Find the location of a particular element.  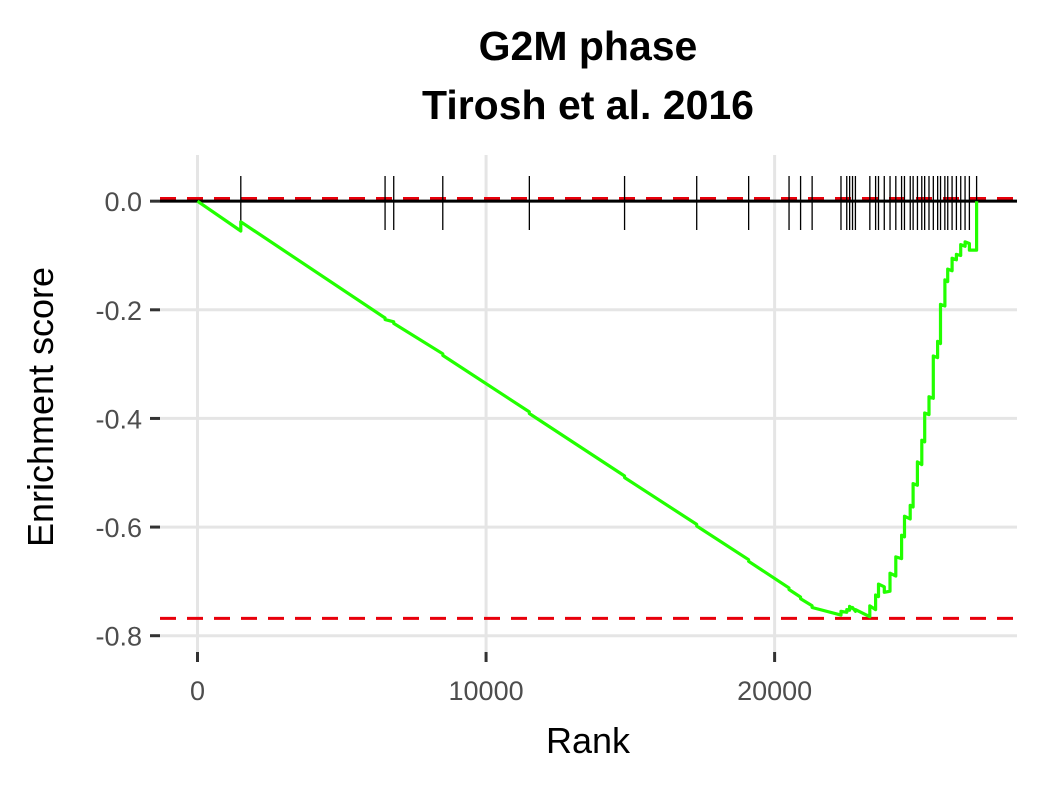

chart-title-line-1: G2M phase is located at coordinates (588, 46).